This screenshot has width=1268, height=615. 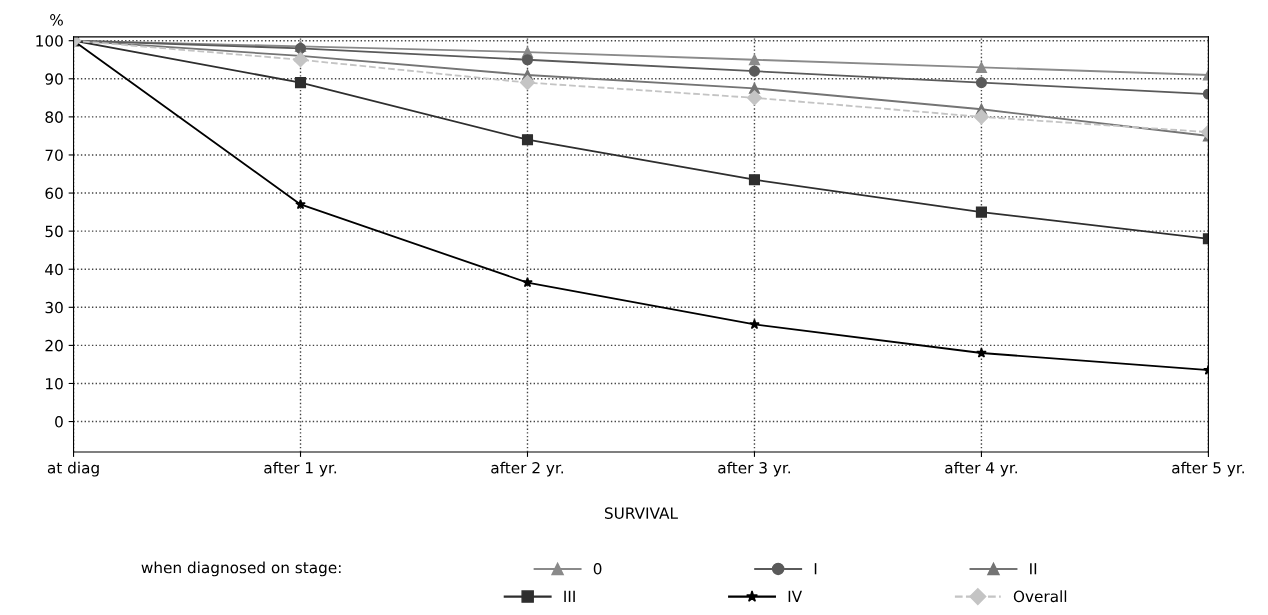 What do you see at coordinates (754, 469) in the screenshot?
I see `x-tick-label: after 3 yr.` at bounding box center [754, 469].